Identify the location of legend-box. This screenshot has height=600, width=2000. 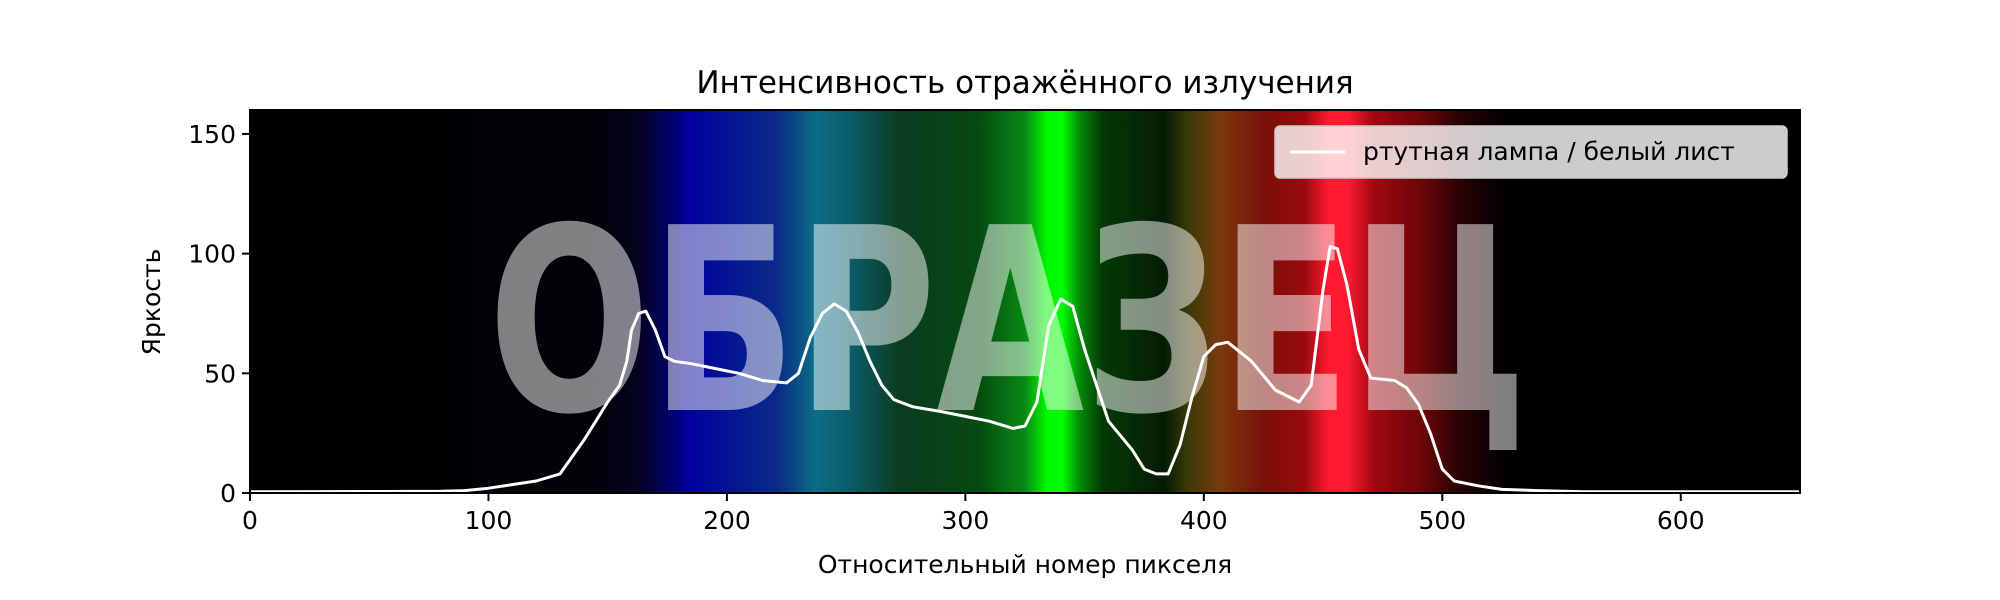
(1531, 152).